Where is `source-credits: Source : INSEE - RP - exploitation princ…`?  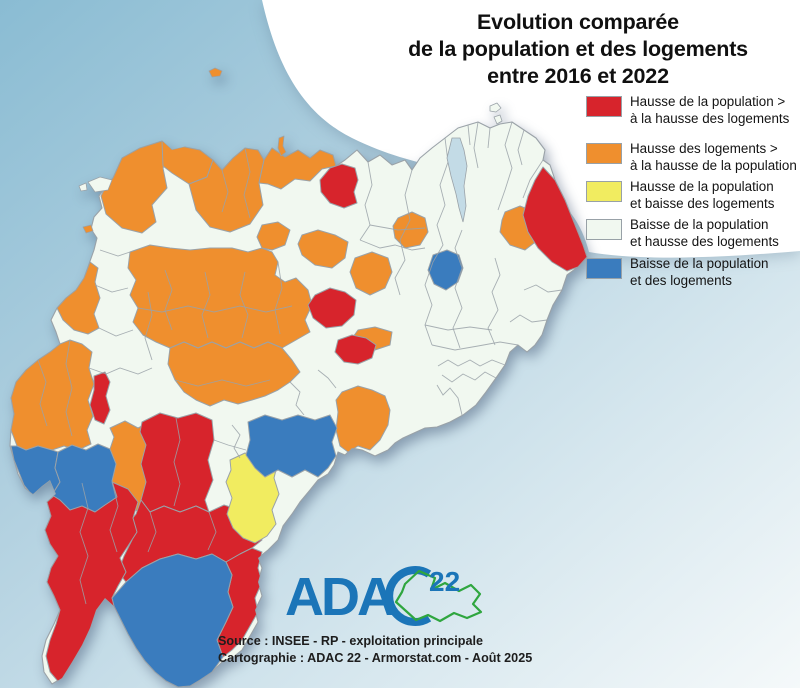
source-credits: Source : INSEE - RP - exploitation princ… is located at coordinates (375, 650).